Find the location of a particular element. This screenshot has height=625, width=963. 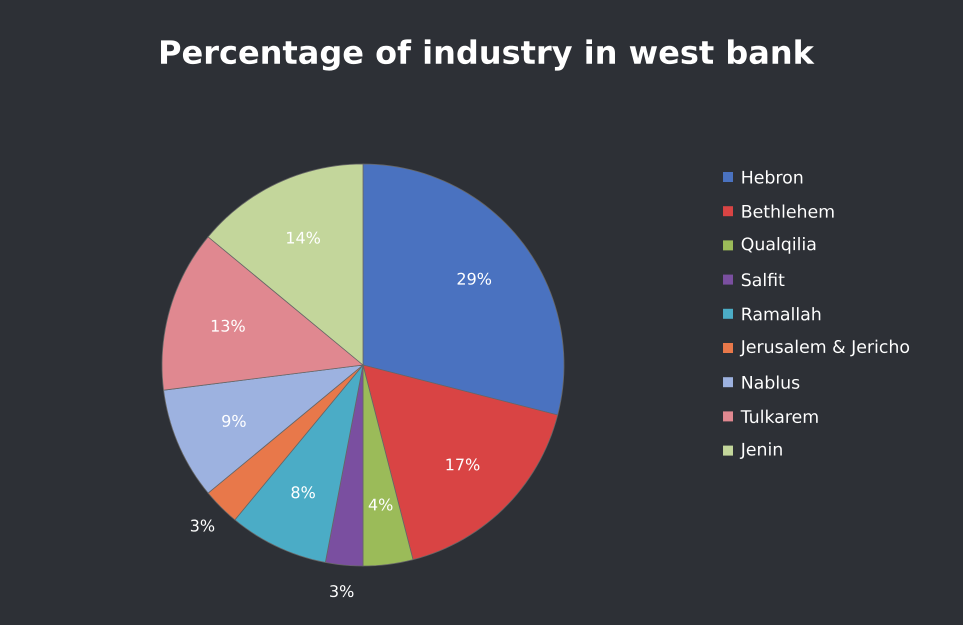

data-label: 8% is located at coordinates (303, 492).